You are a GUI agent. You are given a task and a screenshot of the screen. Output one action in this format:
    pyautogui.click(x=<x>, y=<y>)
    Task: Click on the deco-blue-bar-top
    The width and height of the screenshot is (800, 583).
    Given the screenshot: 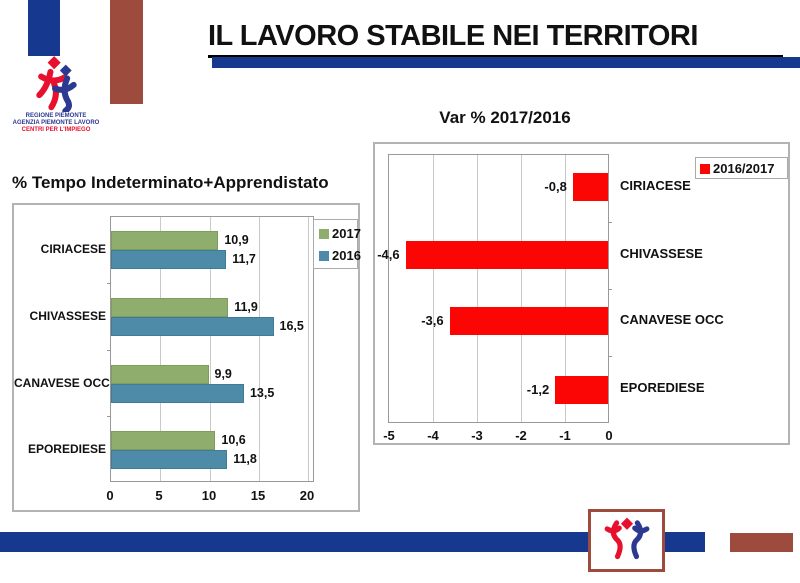 What is the action you would take?
    pyautogui.click(x=44, y=28)
    